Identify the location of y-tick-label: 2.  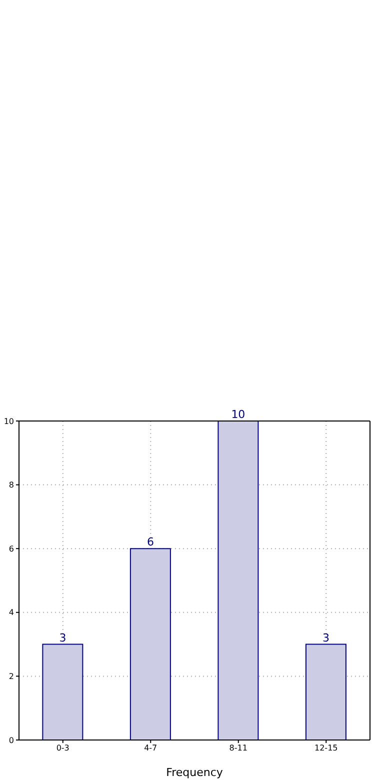
(11, 677).